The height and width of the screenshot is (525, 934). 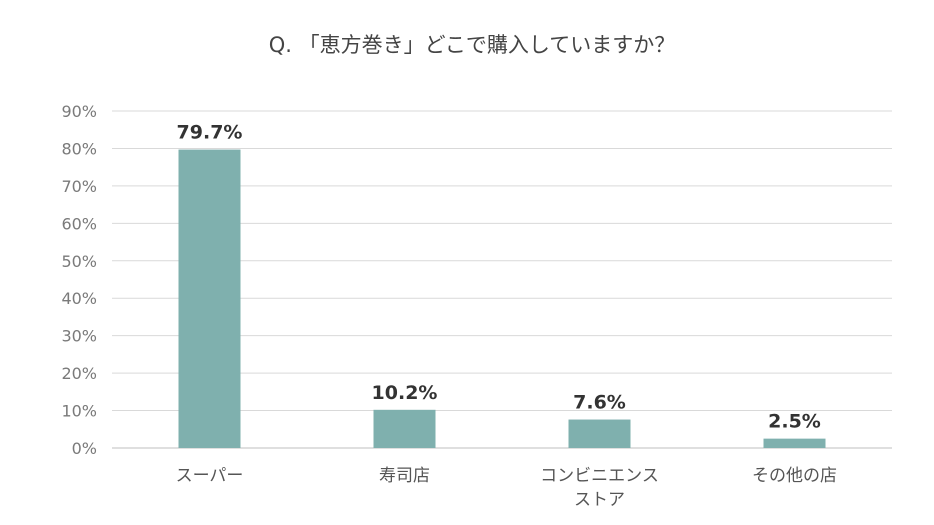 I want to click on data-label: 79.7%, so click(x=210, y=133).